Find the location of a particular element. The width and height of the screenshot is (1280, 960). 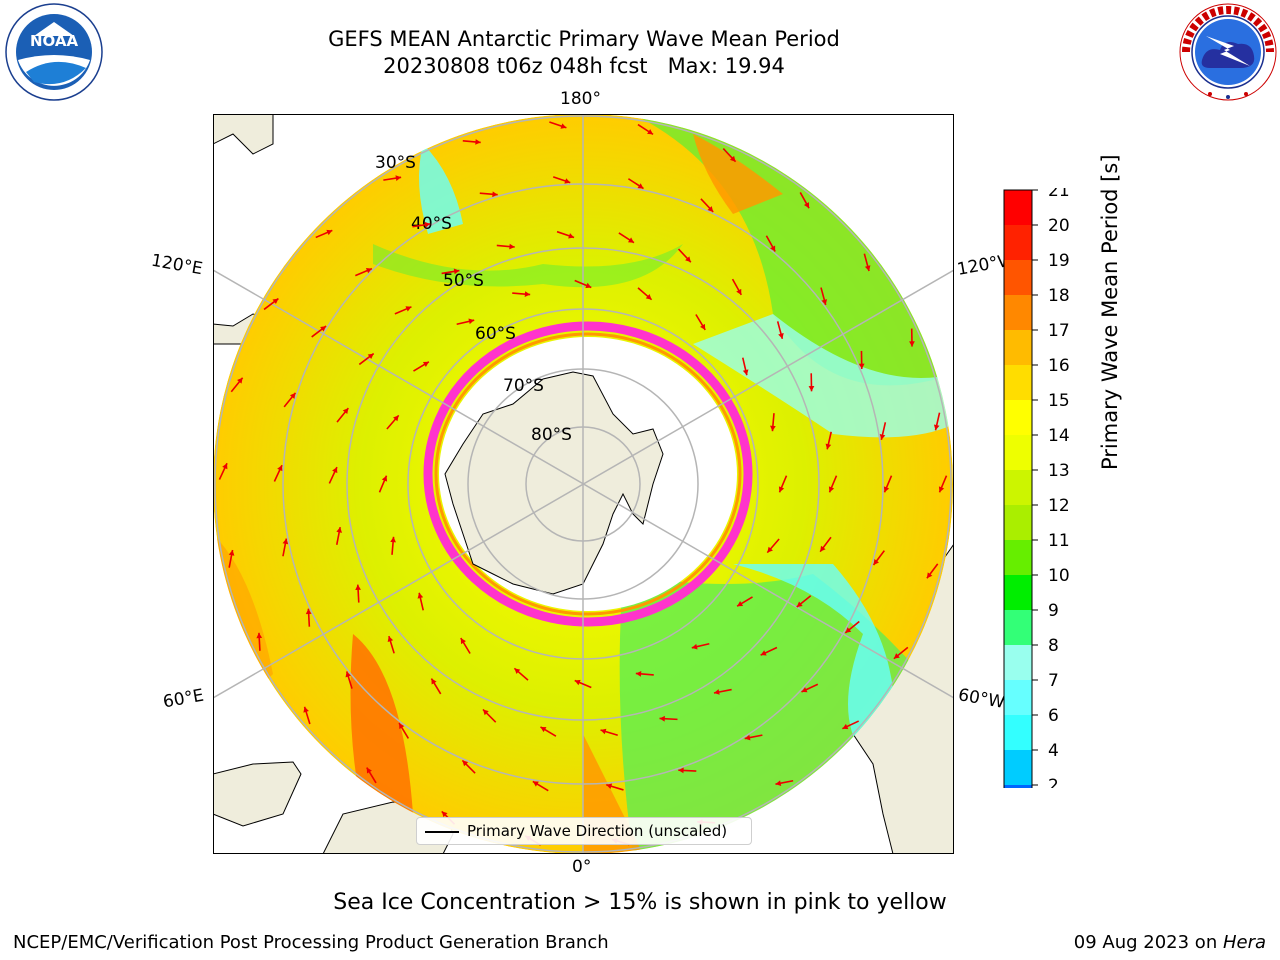

lat-label-50: 50°S is located at coordinates (463, 281).